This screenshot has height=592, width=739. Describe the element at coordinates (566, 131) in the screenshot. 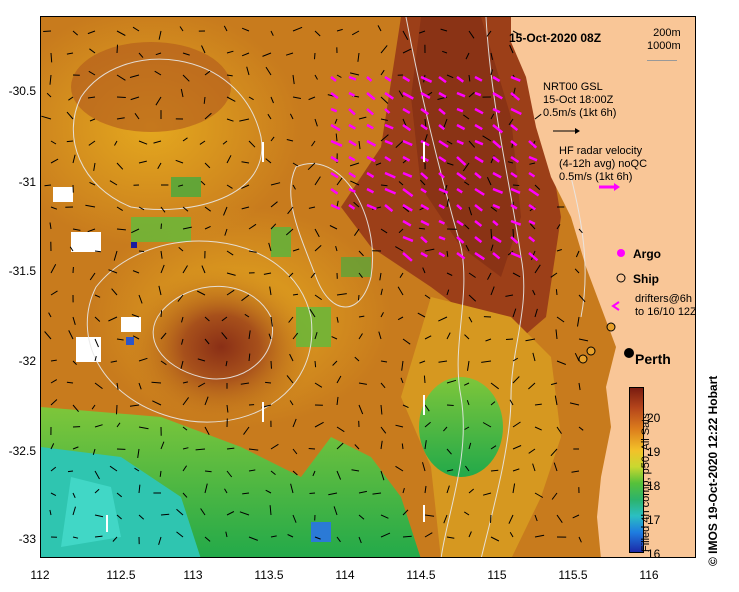

I see `nrt-scale-arrow` at that location.